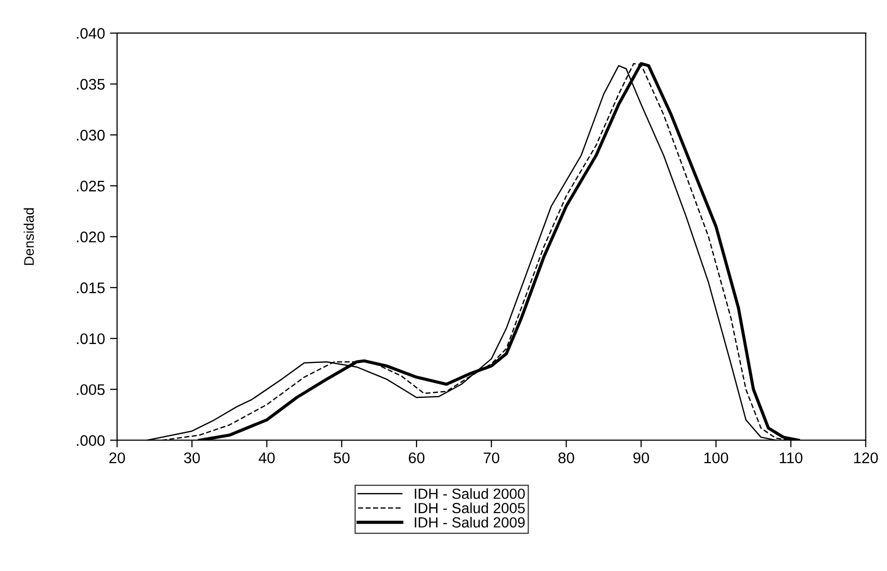  I want to click on x-tick-label: 110, so click(791, 458).